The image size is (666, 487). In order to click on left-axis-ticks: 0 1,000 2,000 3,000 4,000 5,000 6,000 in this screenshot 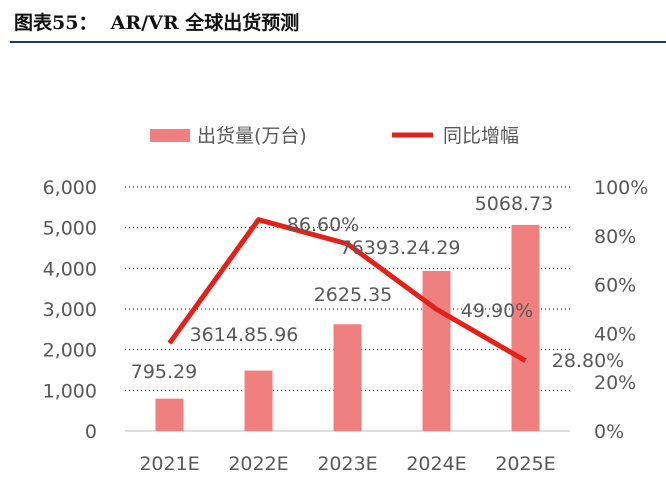, I will do `click(70, 310)`.